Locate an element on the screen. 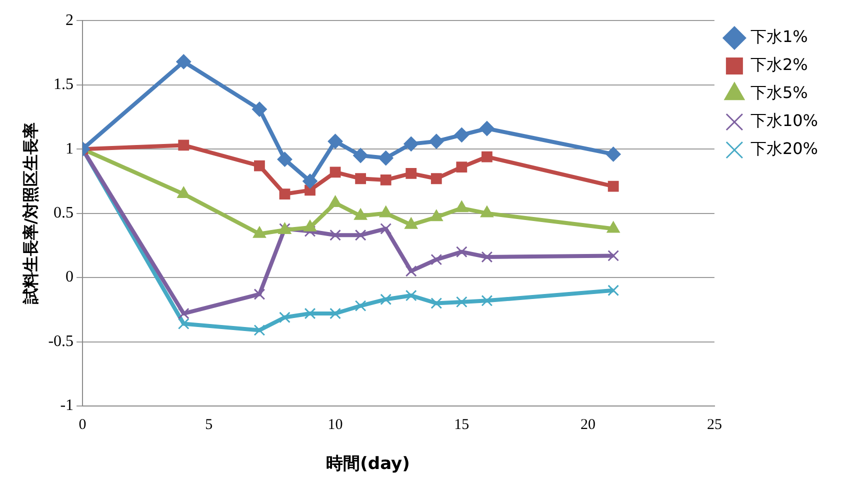 This screenshot has height=493, width=848. y-tick-label: 2 is located at coordinates (70, 20).